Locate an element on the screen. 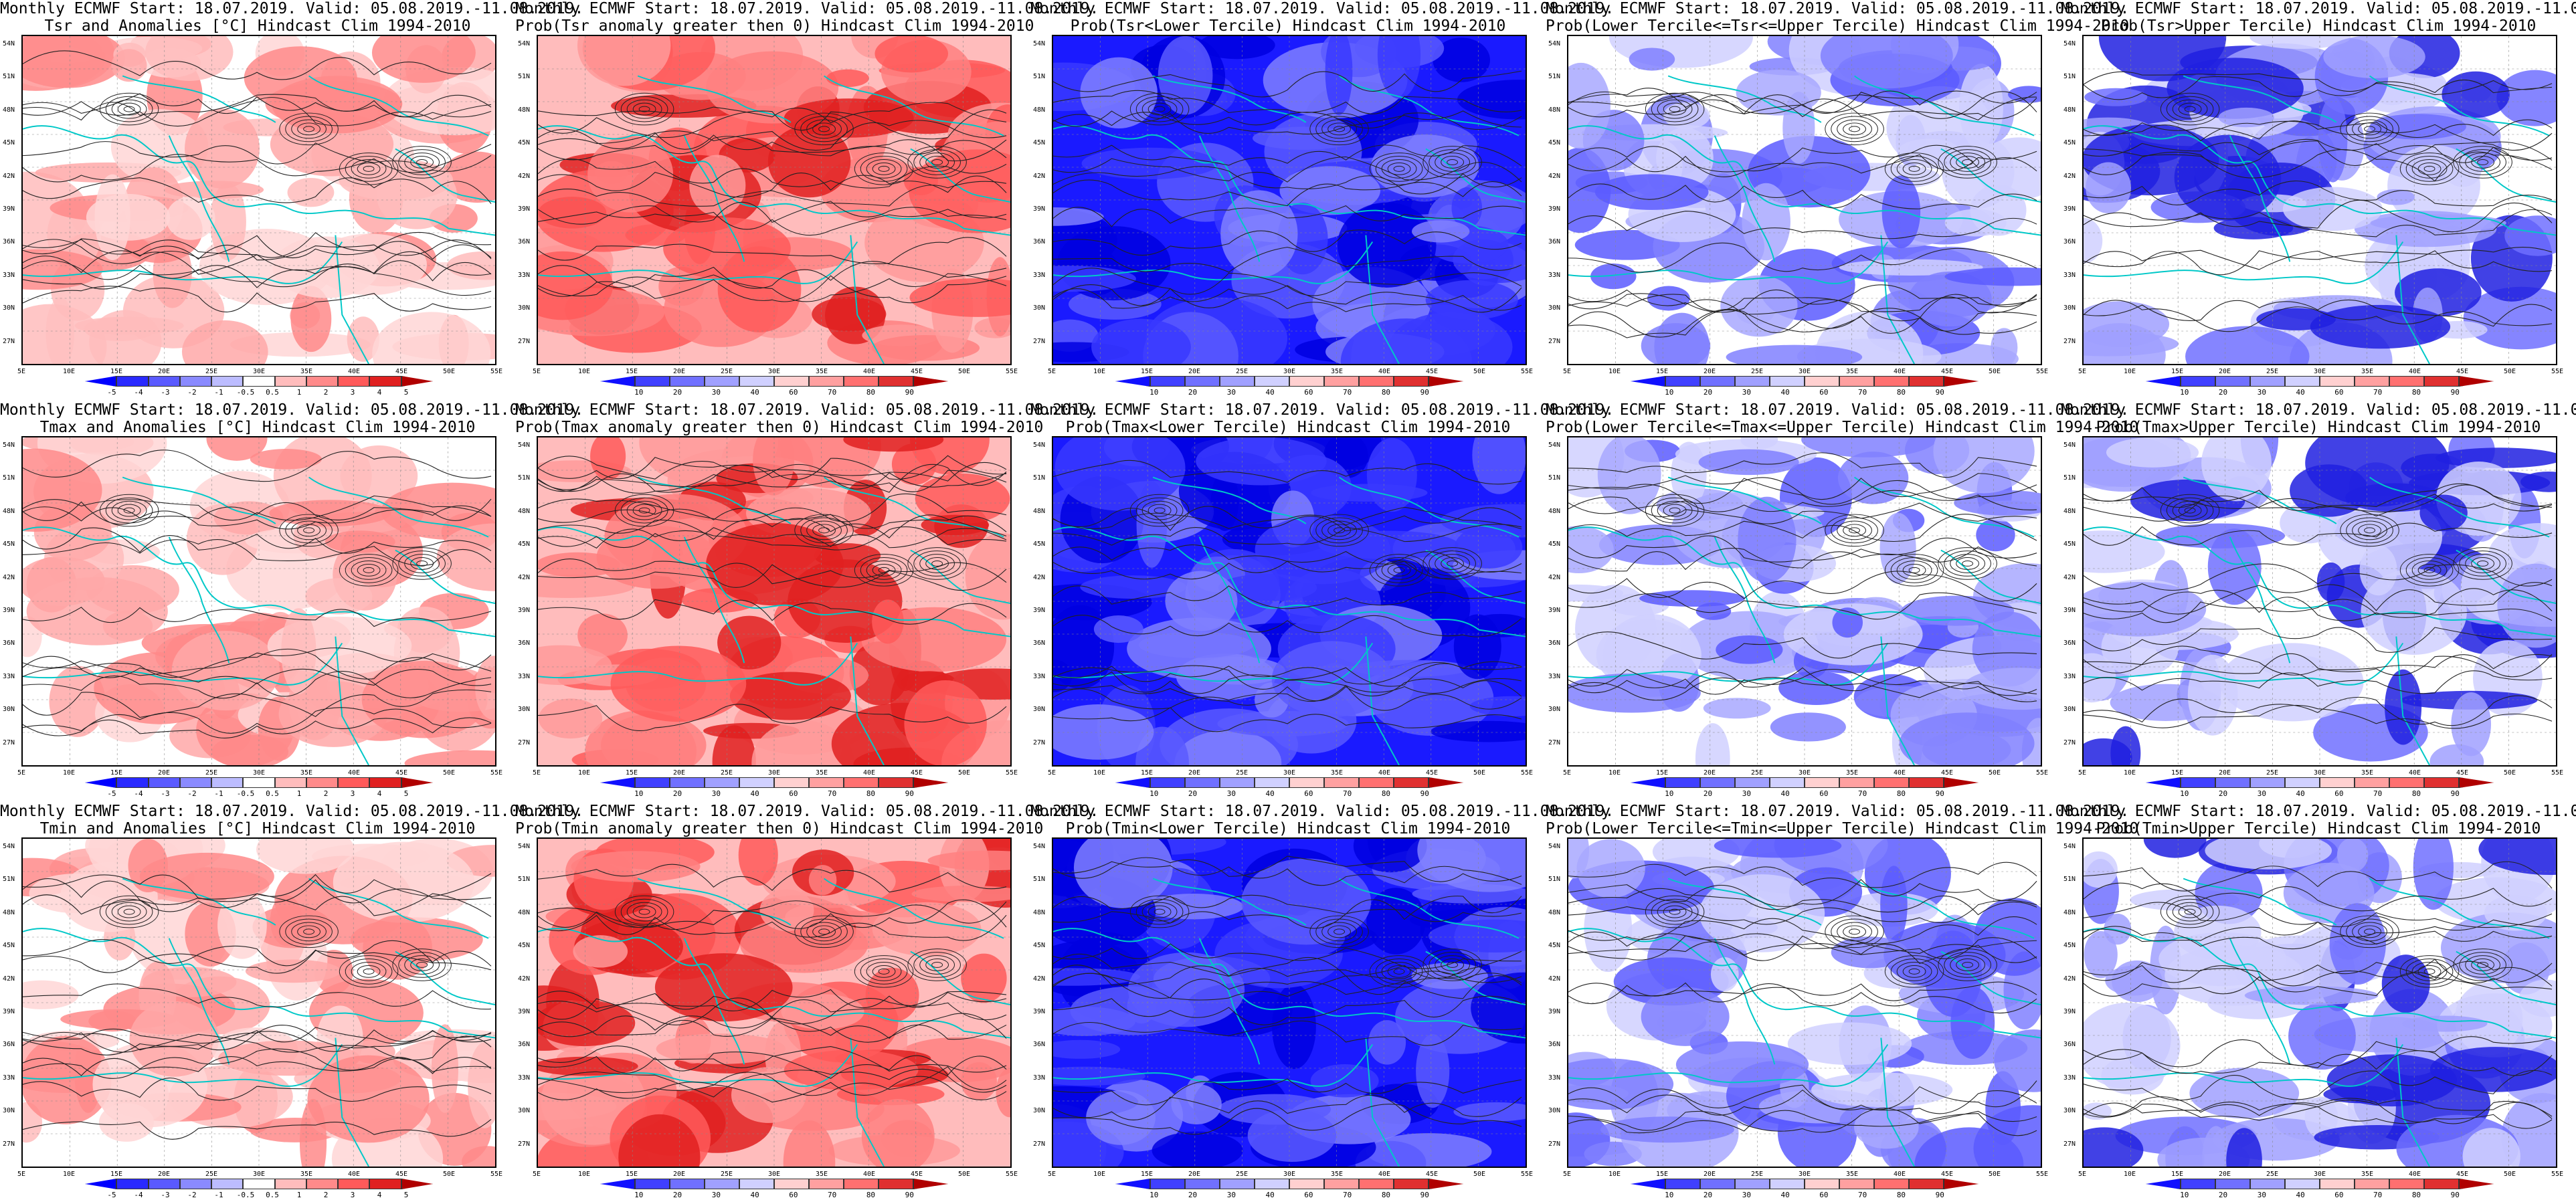 The height and width of the screenshot is (1204, 2576). longitude-label: 20E is located at coordinates (2224, 773).